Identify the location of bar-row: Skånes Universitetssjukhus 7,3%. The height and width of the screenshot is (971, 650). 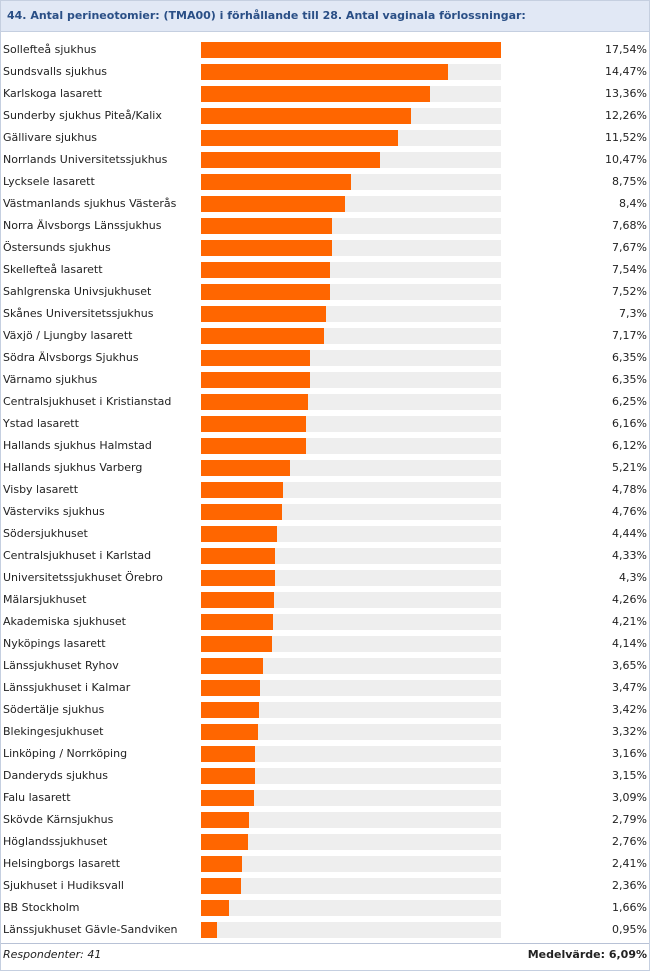
(325, 314).